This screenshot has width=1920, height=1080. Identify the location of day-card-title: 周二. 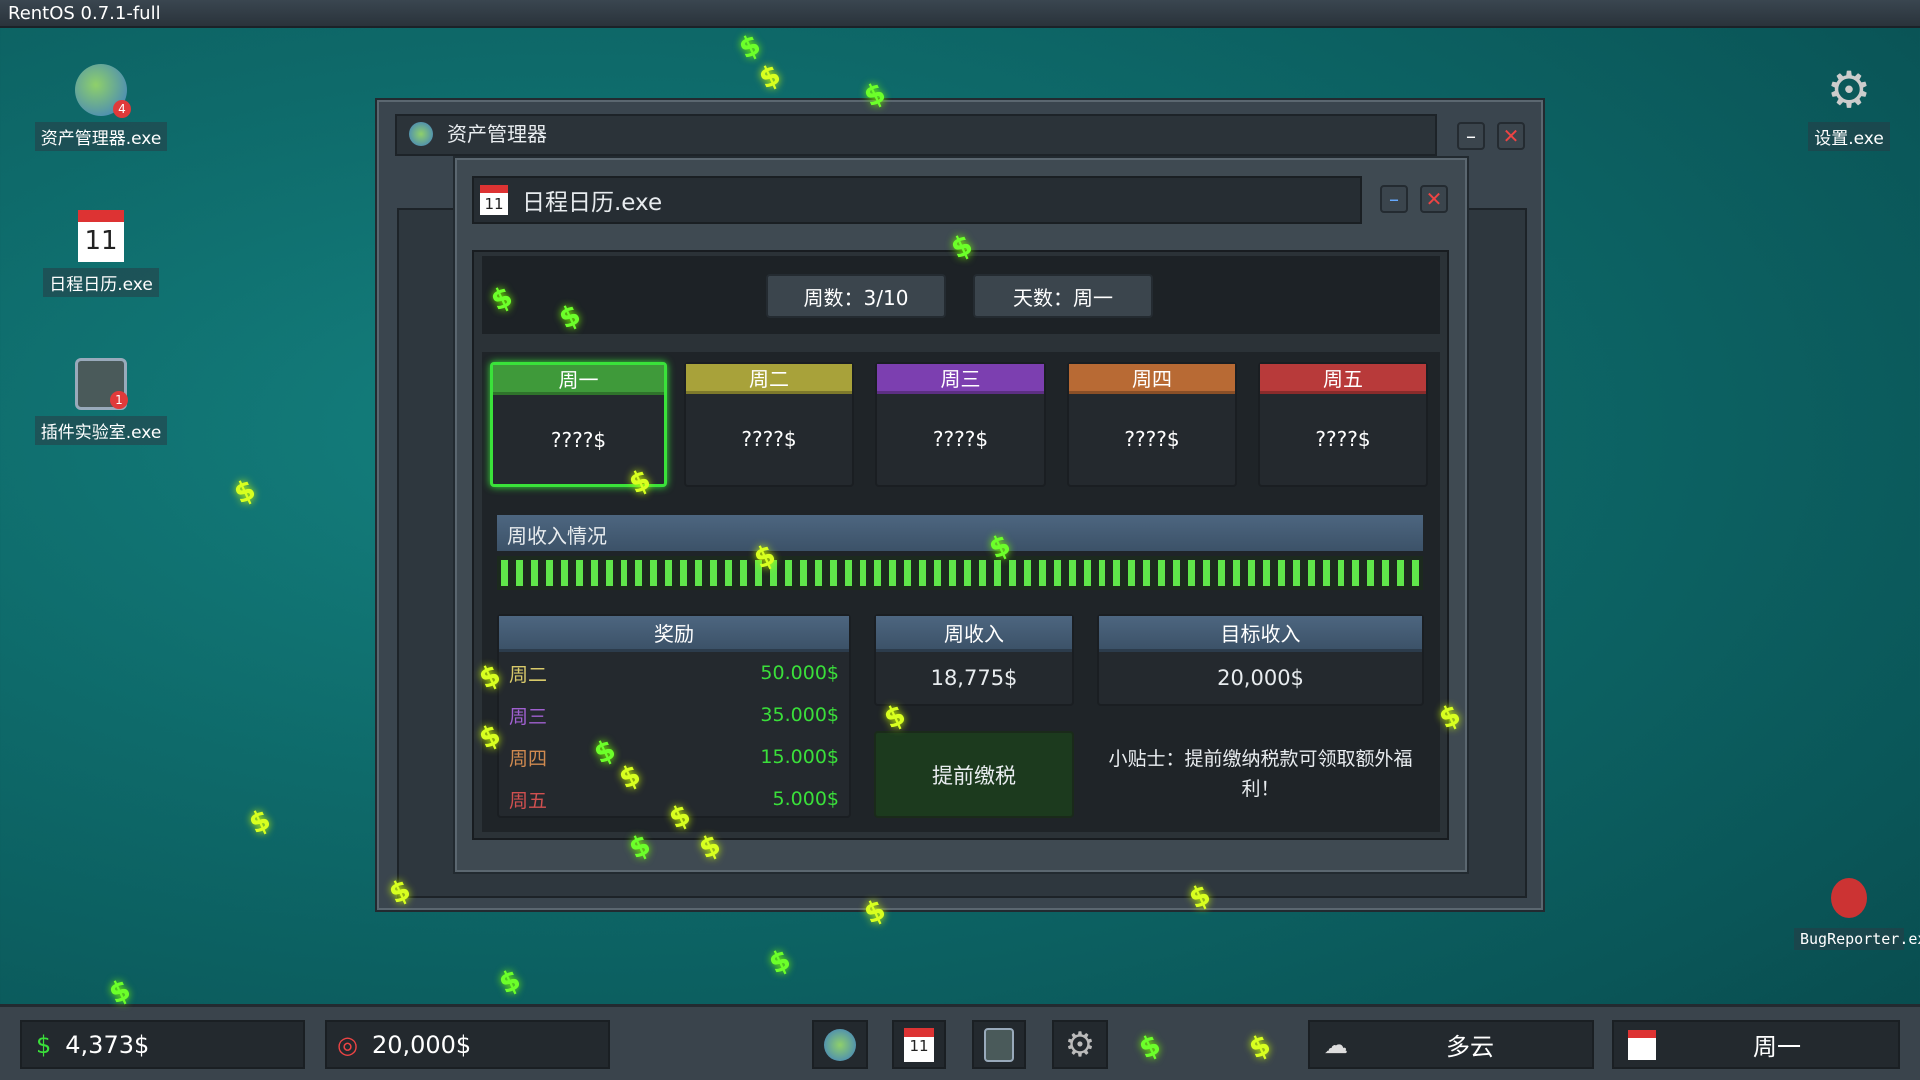
(769, 379).